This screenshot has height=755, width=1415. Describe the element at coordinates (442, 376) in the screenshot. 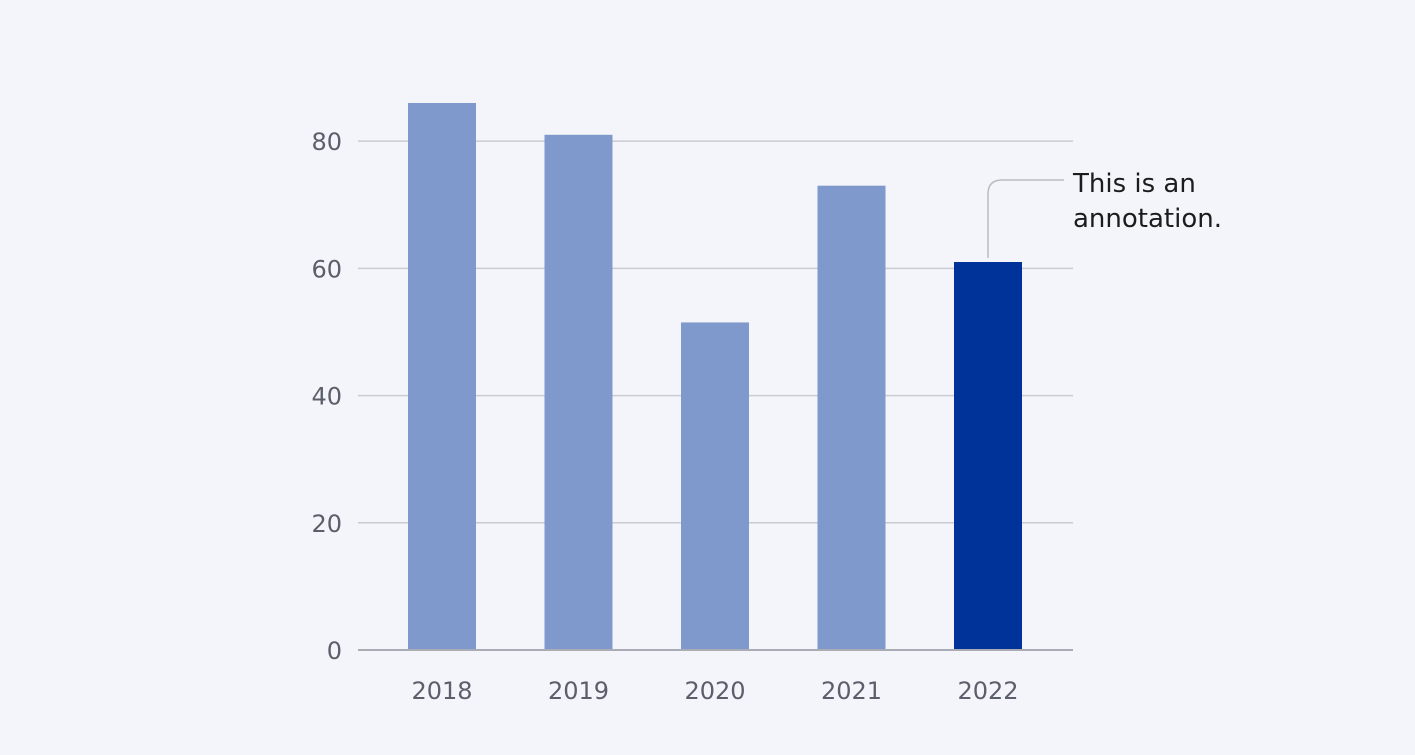

I see `bar-2018` at that location.